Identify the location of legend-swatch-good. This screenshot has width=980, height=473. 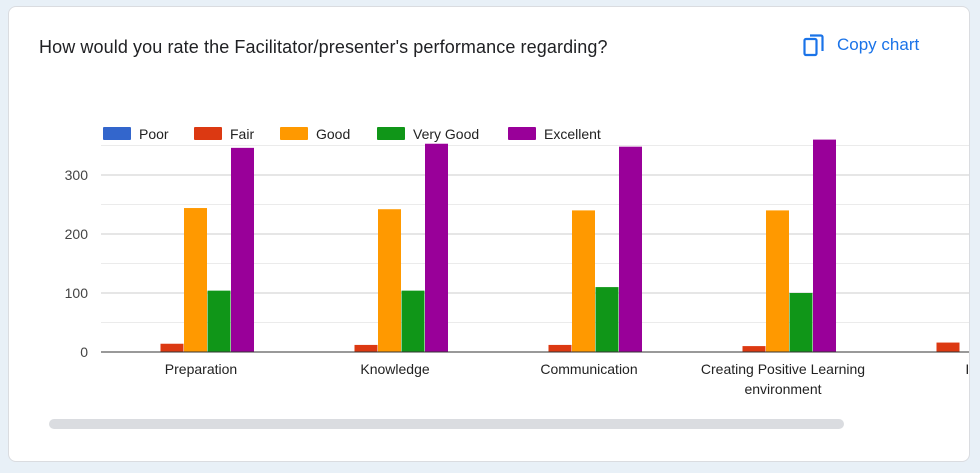
(294, 133).